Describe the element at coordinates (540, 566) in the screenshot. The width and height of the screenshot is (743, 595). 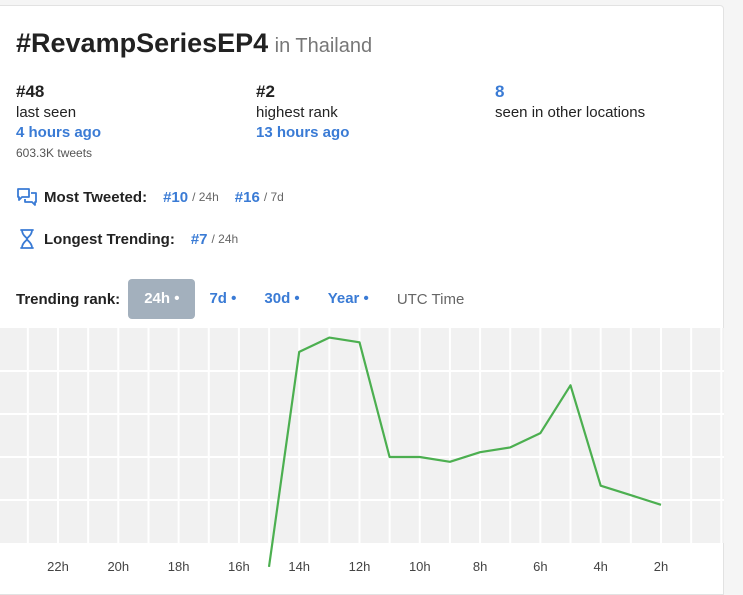
I see `chart-x-tick-label: 6h` at that location.